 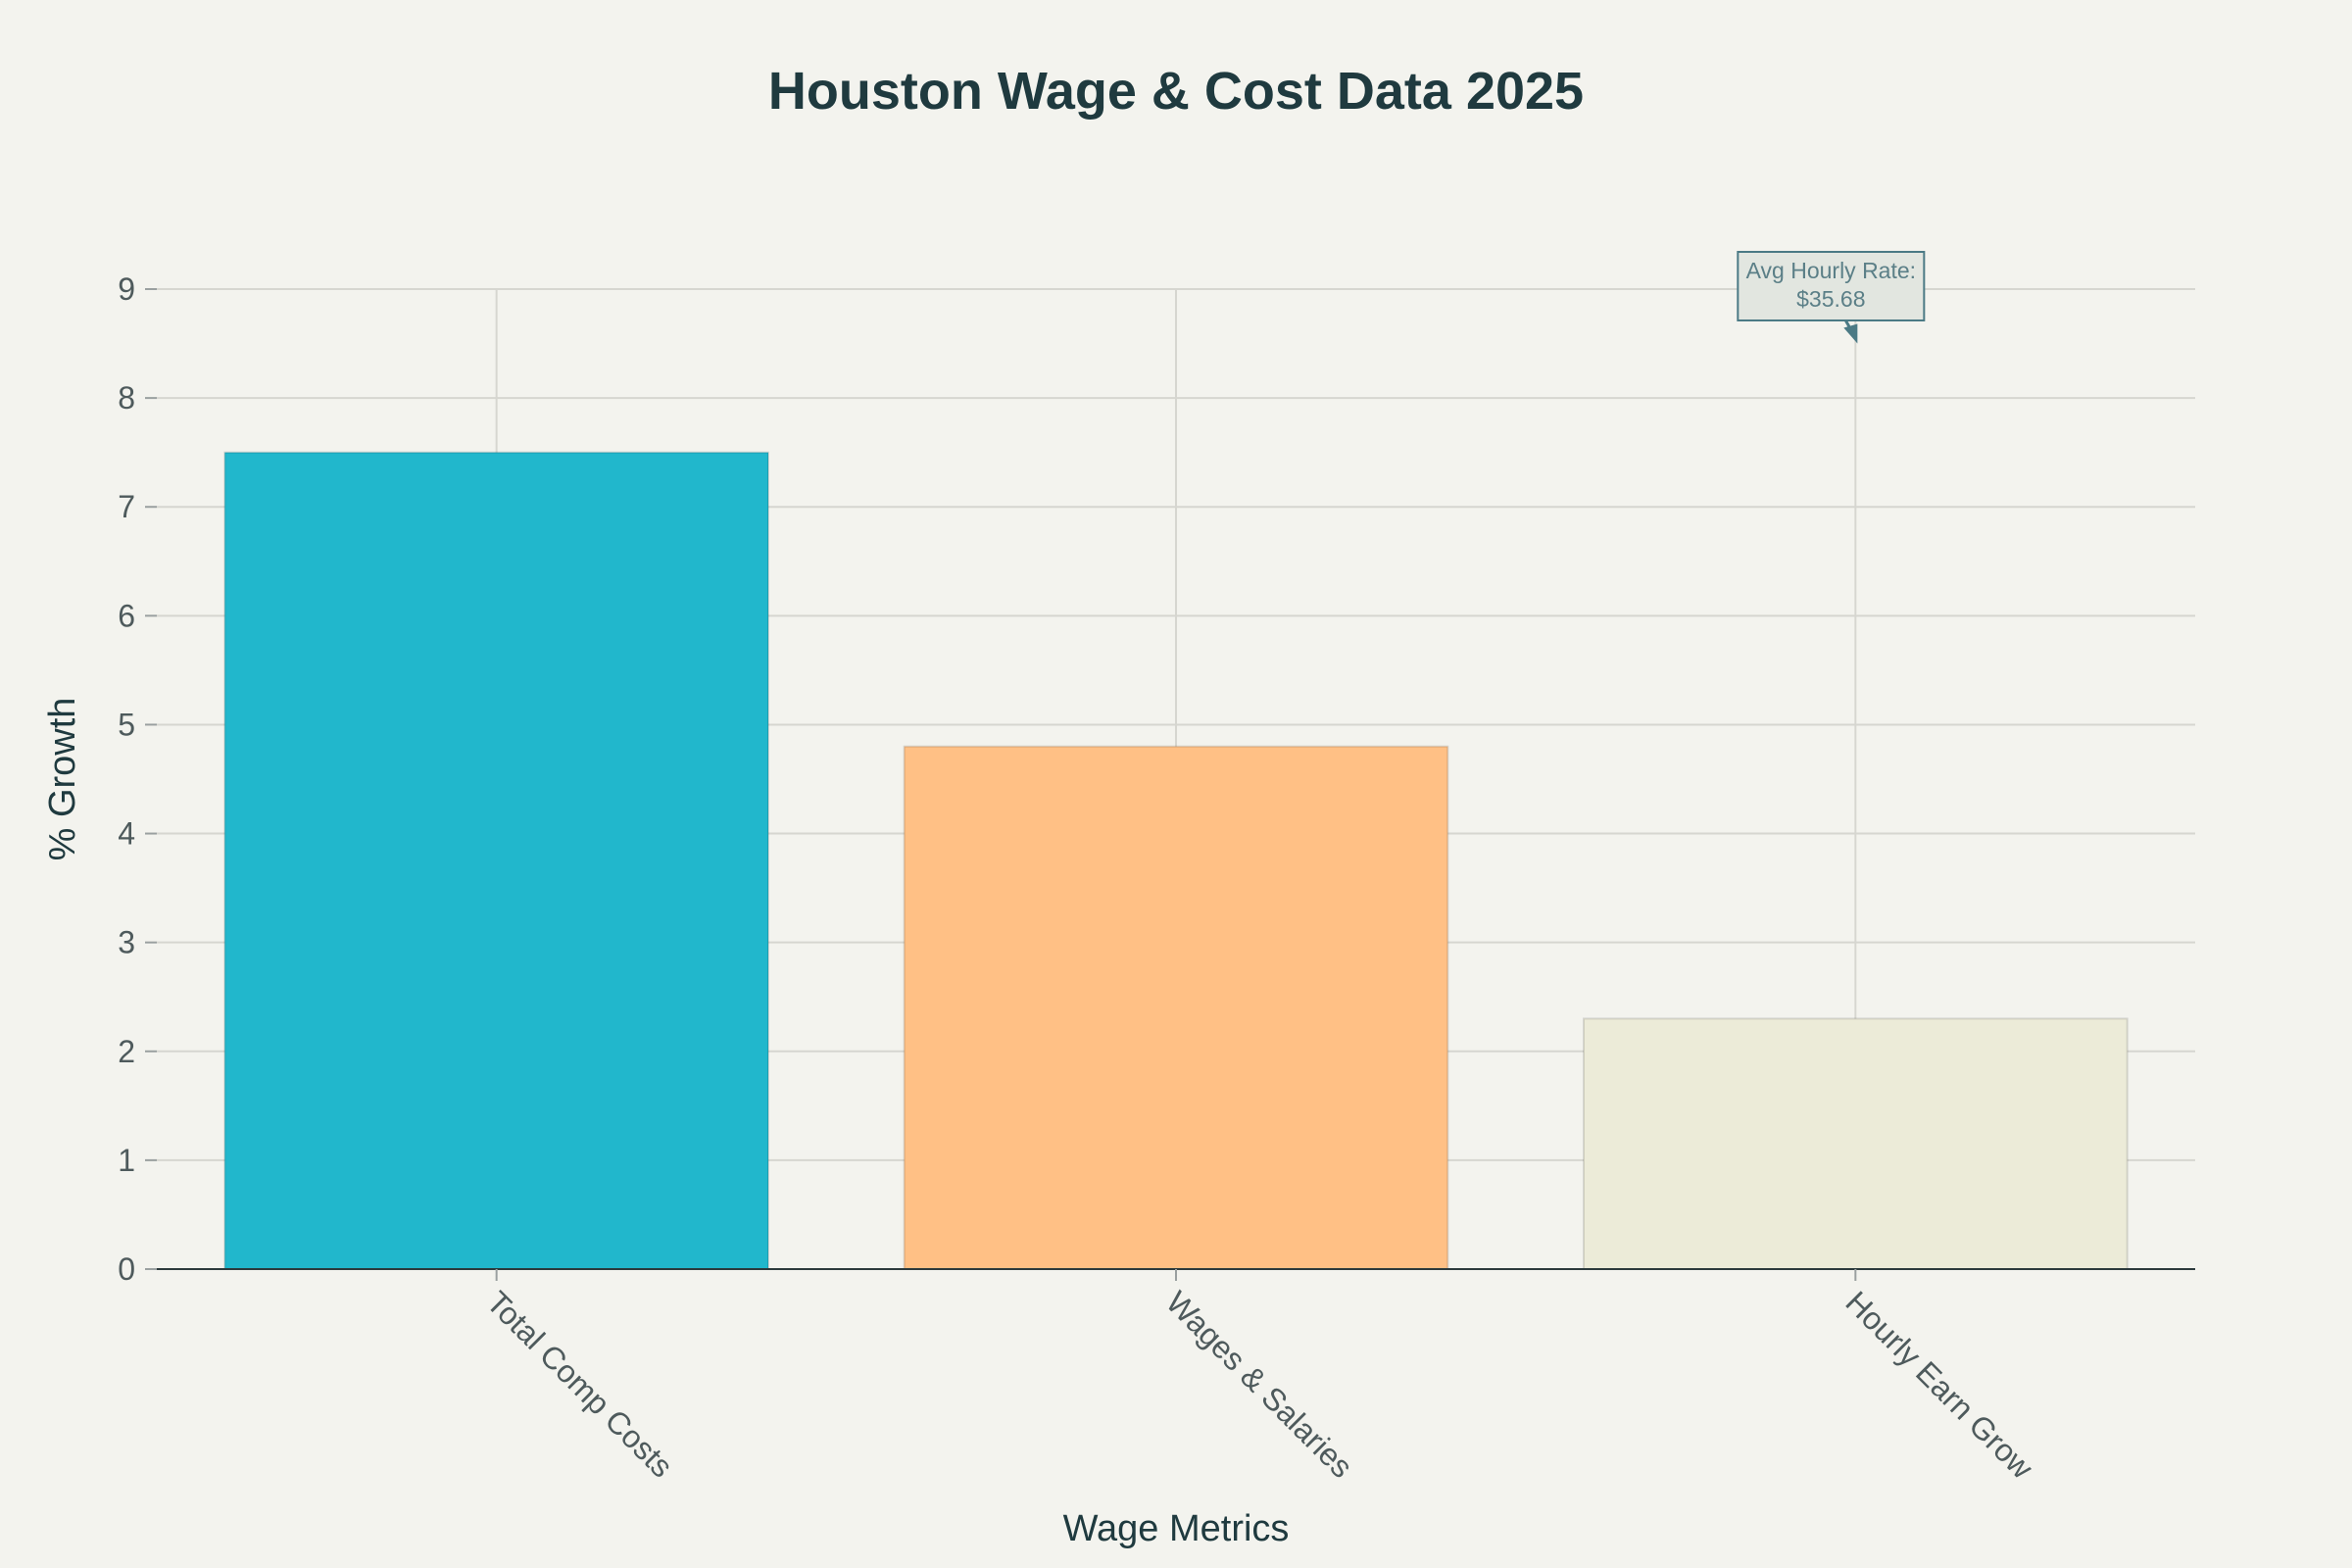 I want to click on x-tick-label: Wages & Salaries, so click(x=1259, y=1384).